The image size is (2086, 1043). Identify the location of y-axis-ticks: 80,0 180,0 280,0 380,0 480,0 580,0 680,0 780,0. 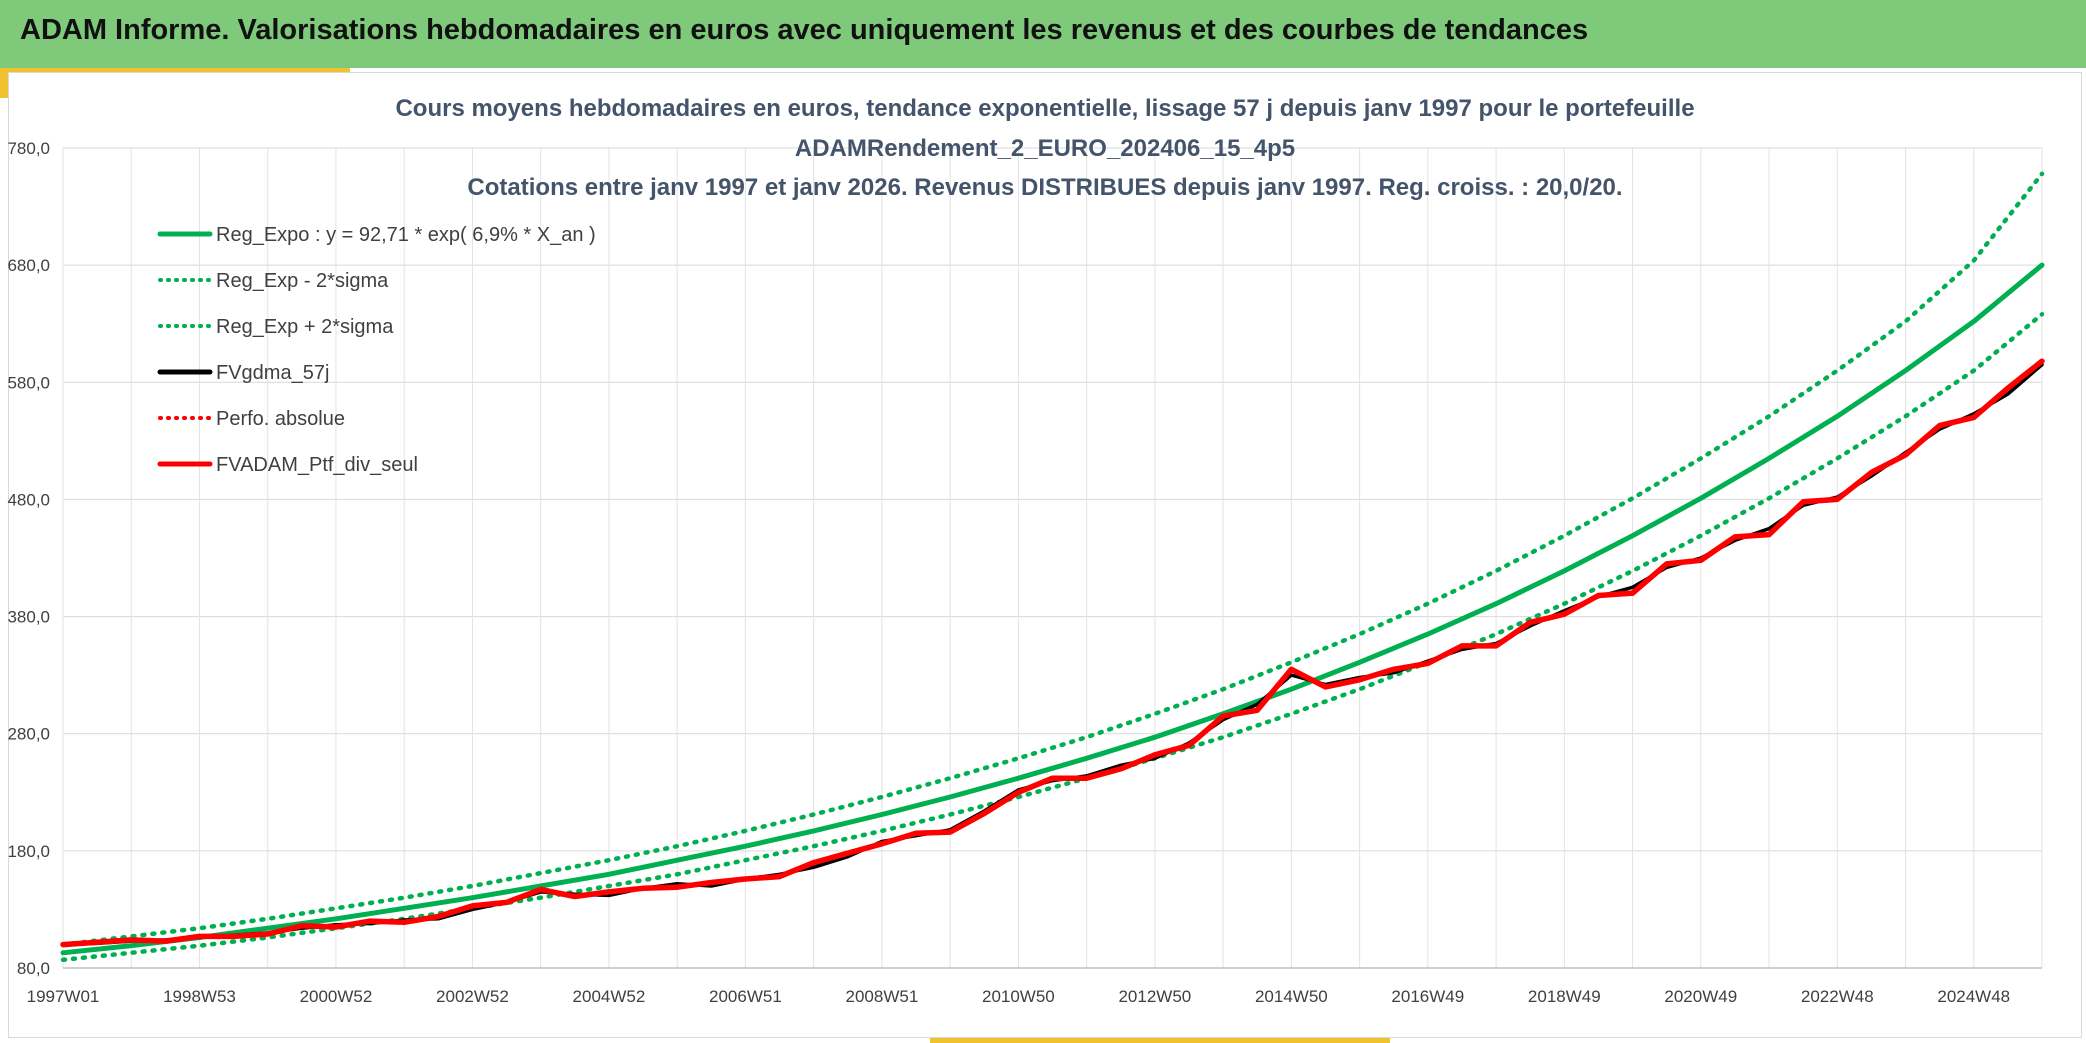
(28, 558).